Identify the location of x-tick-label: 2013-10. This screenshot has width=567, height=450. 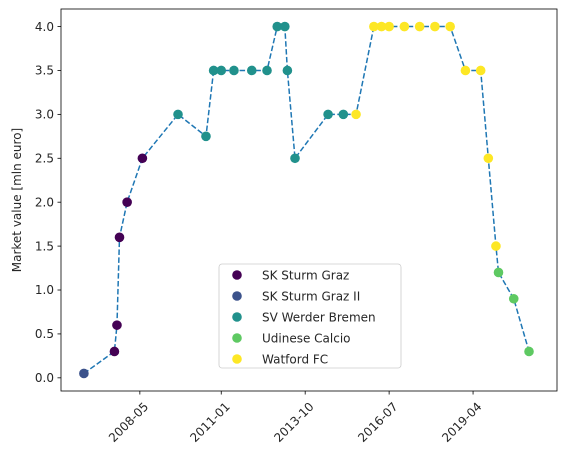
(293, 422).